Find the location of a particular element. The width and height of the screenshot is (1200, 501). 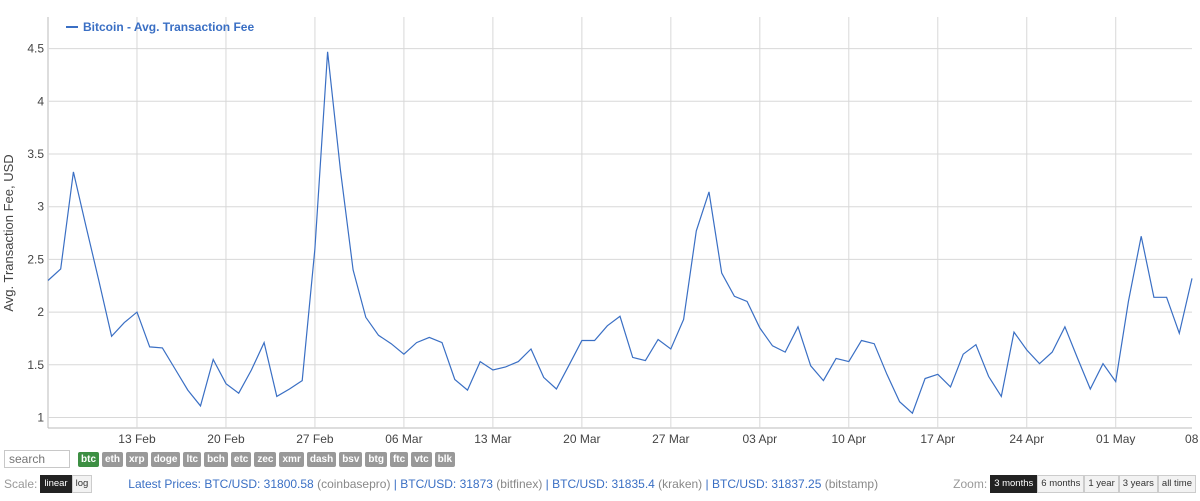

coin-button-ftc: ftc is located at coordinates (399, 459).